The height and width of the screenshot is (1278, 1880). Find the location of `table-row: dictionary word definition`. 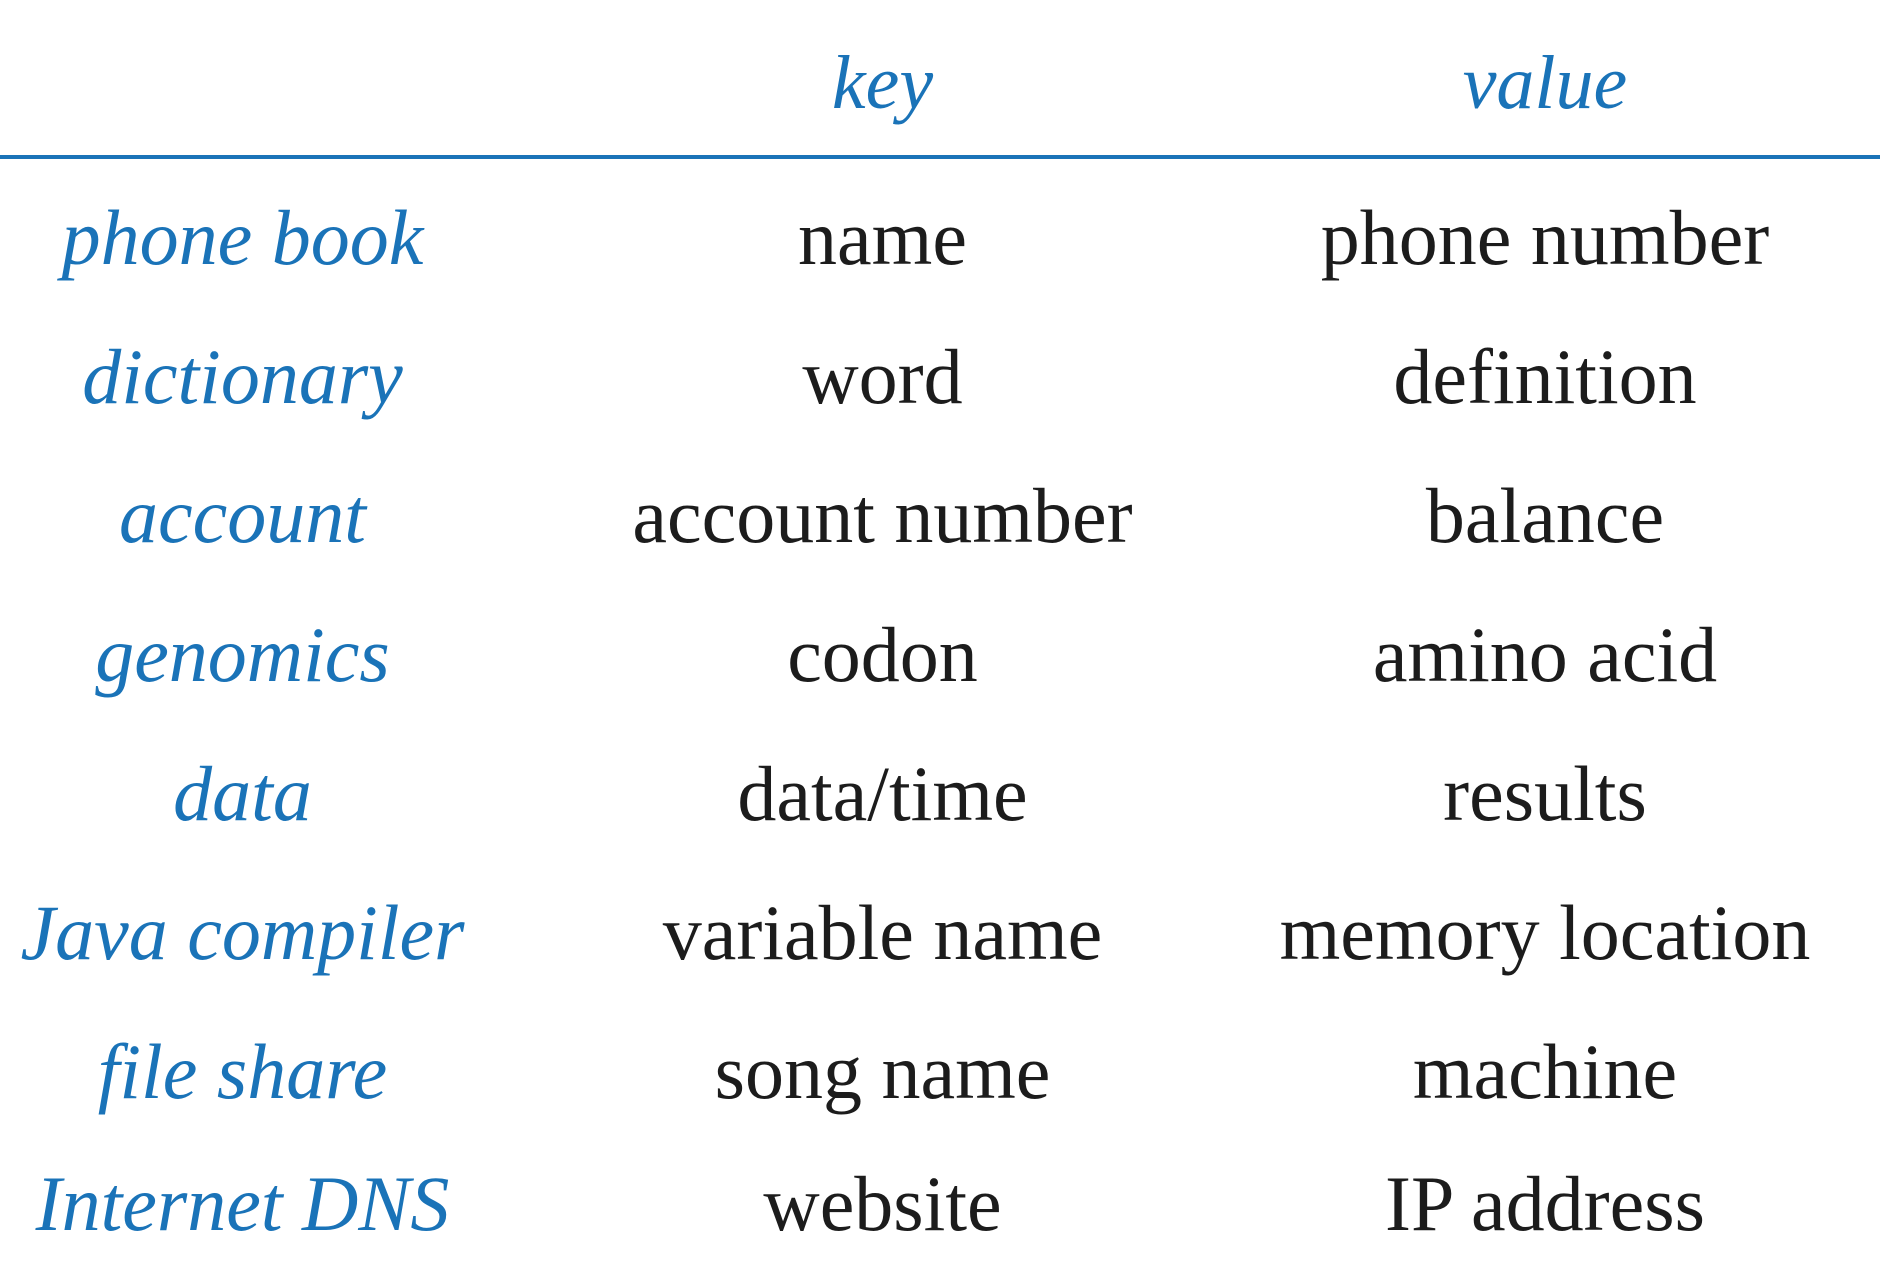

table-row: dictionary word definition is located at coordinates (940, 377).